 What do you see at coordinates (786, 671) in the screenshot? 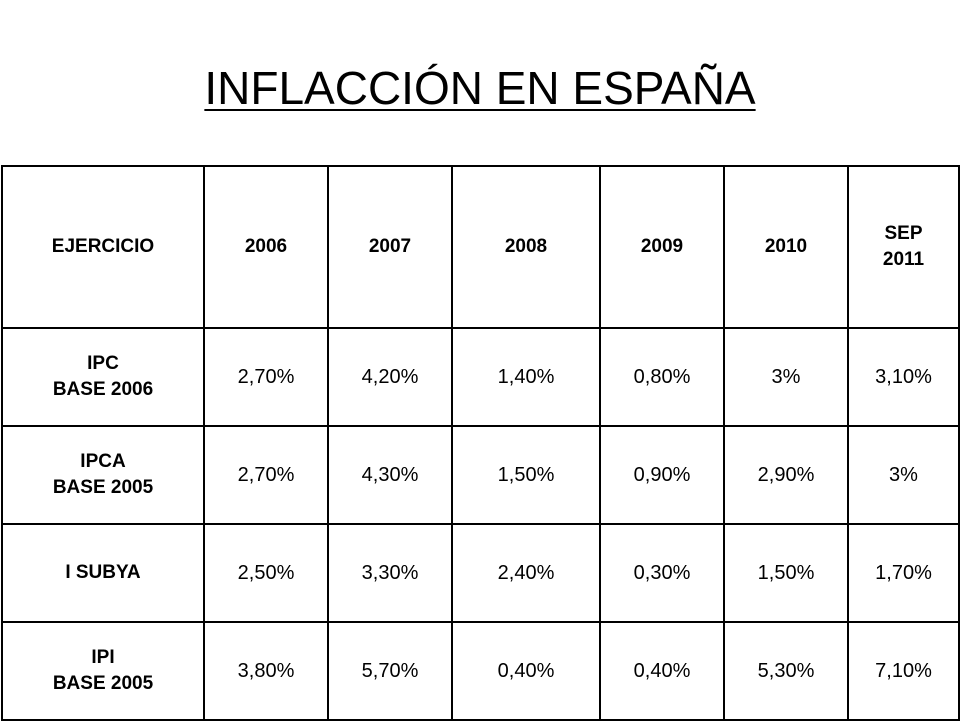
I see `table-cell: 5,30%` at bounding box center [786, 671].